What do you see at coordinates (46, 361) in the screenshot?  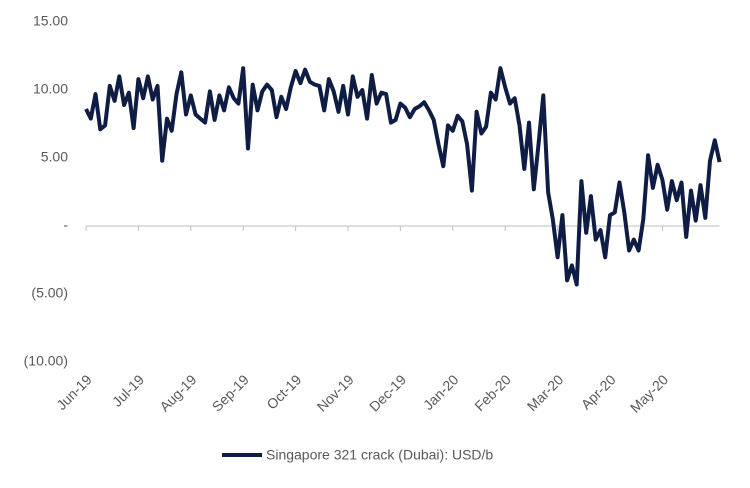 I see `y-tick-label: (10.00)` at bounding box center [46, 361].